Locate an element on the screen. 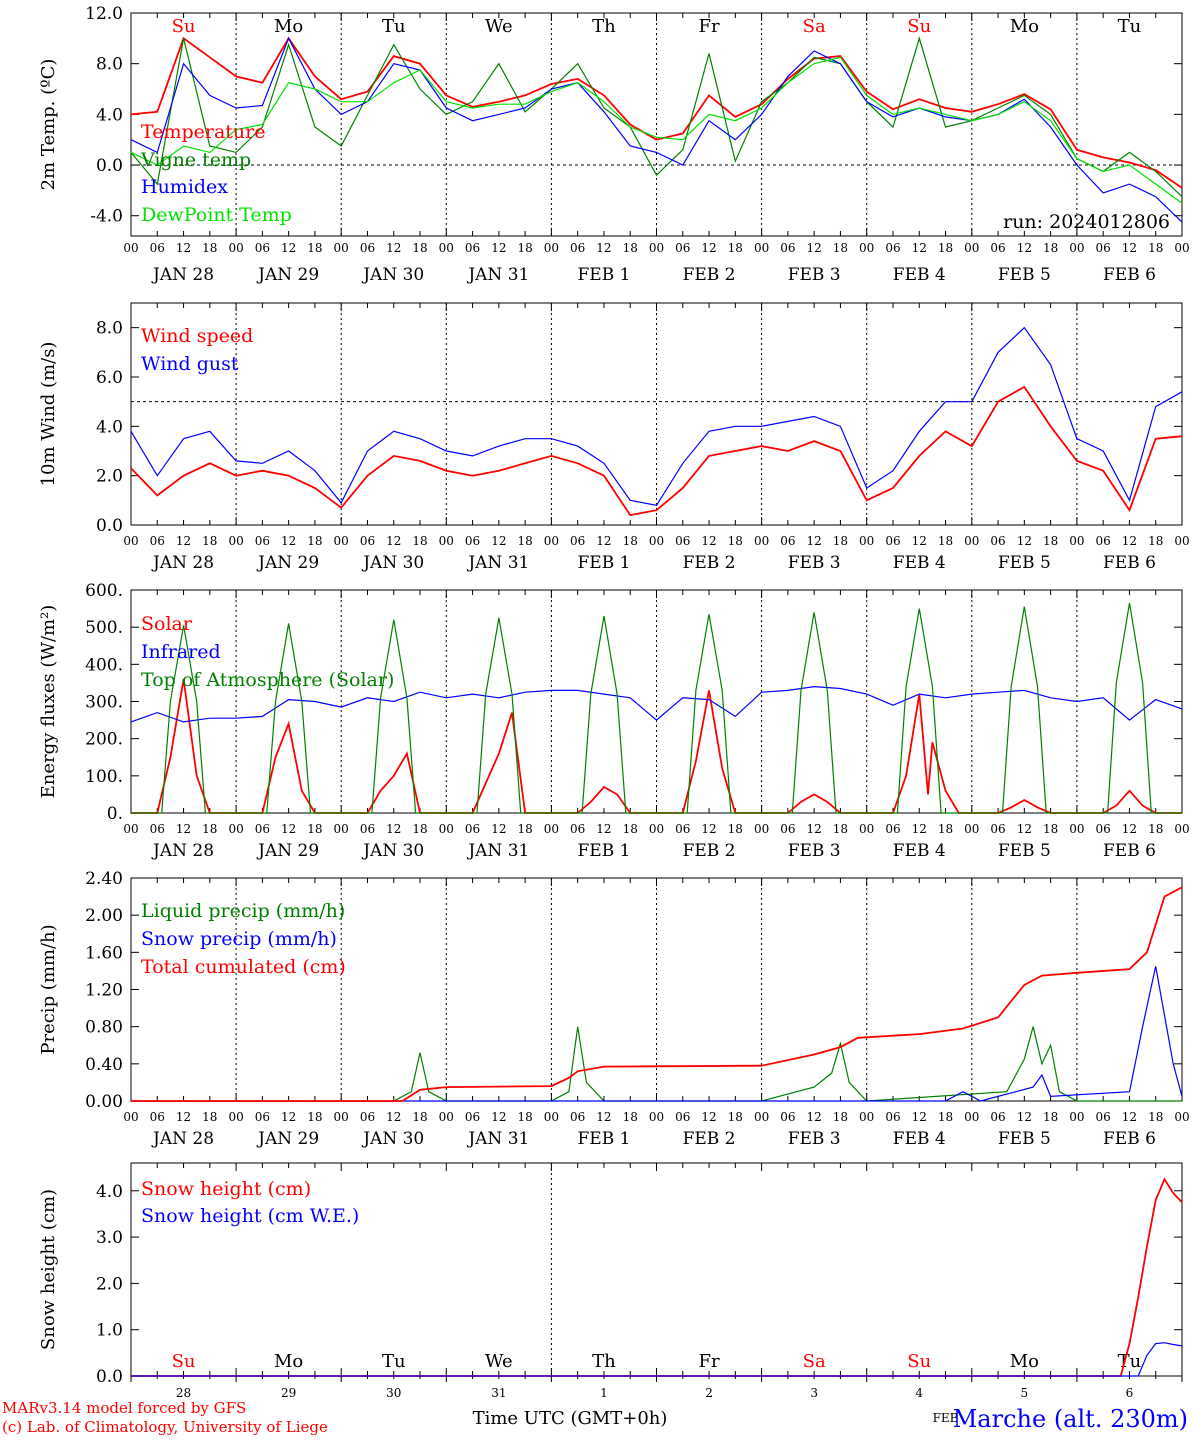  y-tick-label: 100. is located at coordinates (104, 777).